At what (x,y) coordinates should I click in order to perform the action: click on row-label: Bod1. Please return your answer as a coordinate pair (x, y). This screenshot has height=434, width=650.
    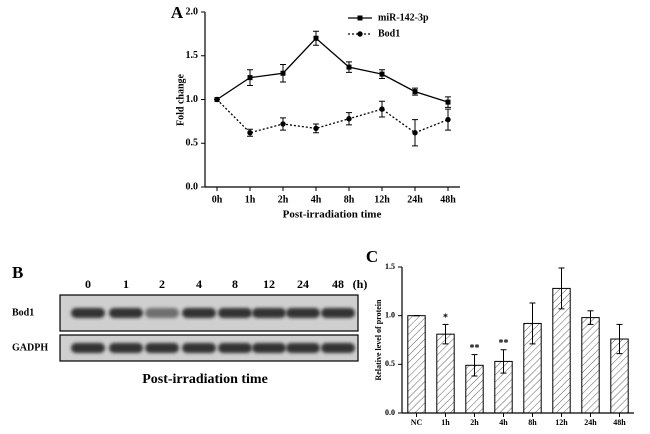
    Looking at the image, I should click on (23, 312).